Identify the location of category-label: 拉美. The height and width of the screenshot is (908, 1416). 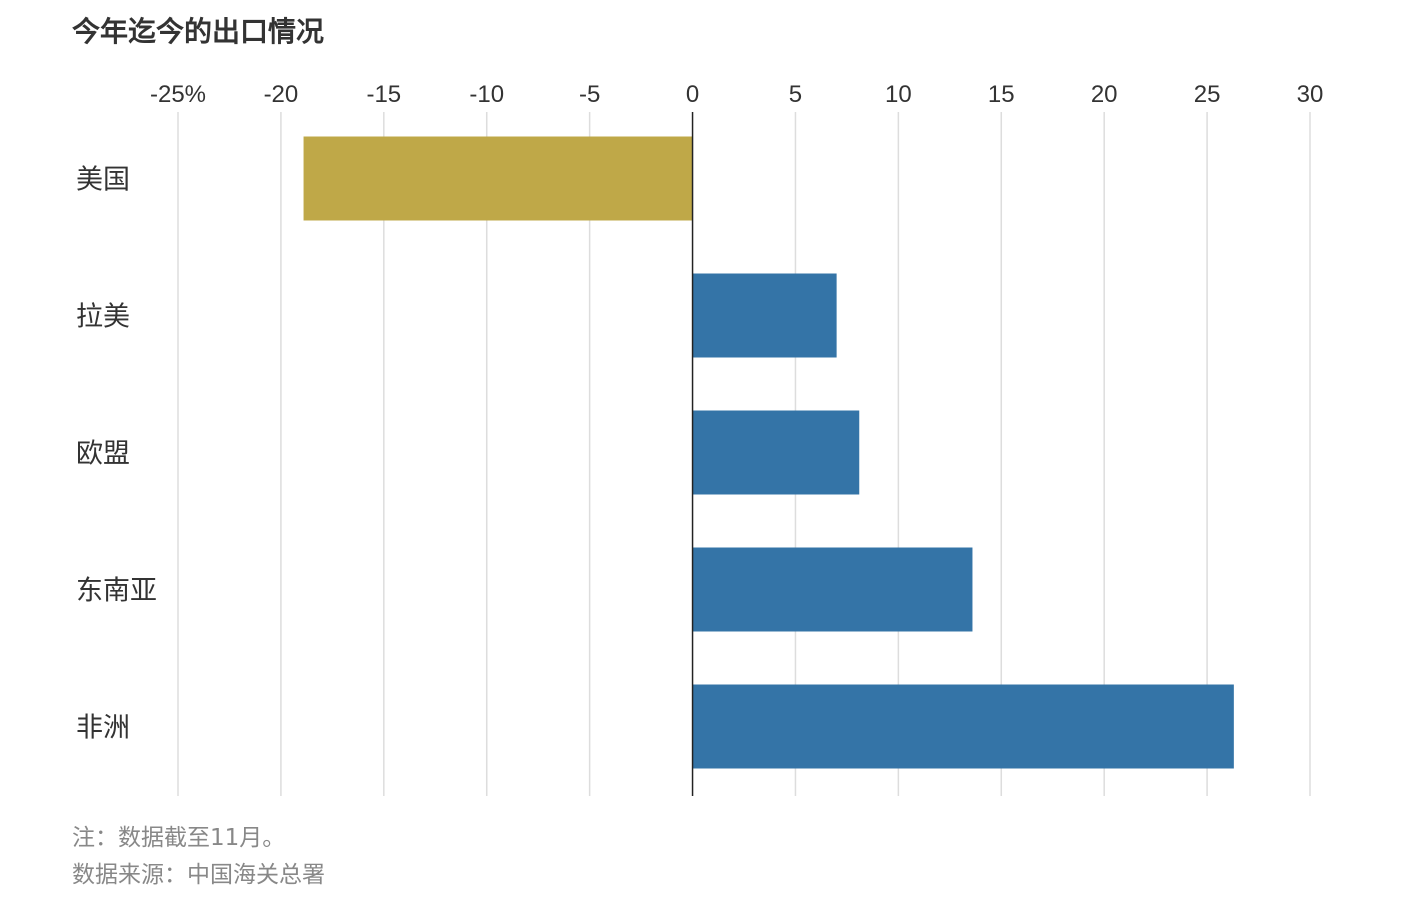
(103, 317).